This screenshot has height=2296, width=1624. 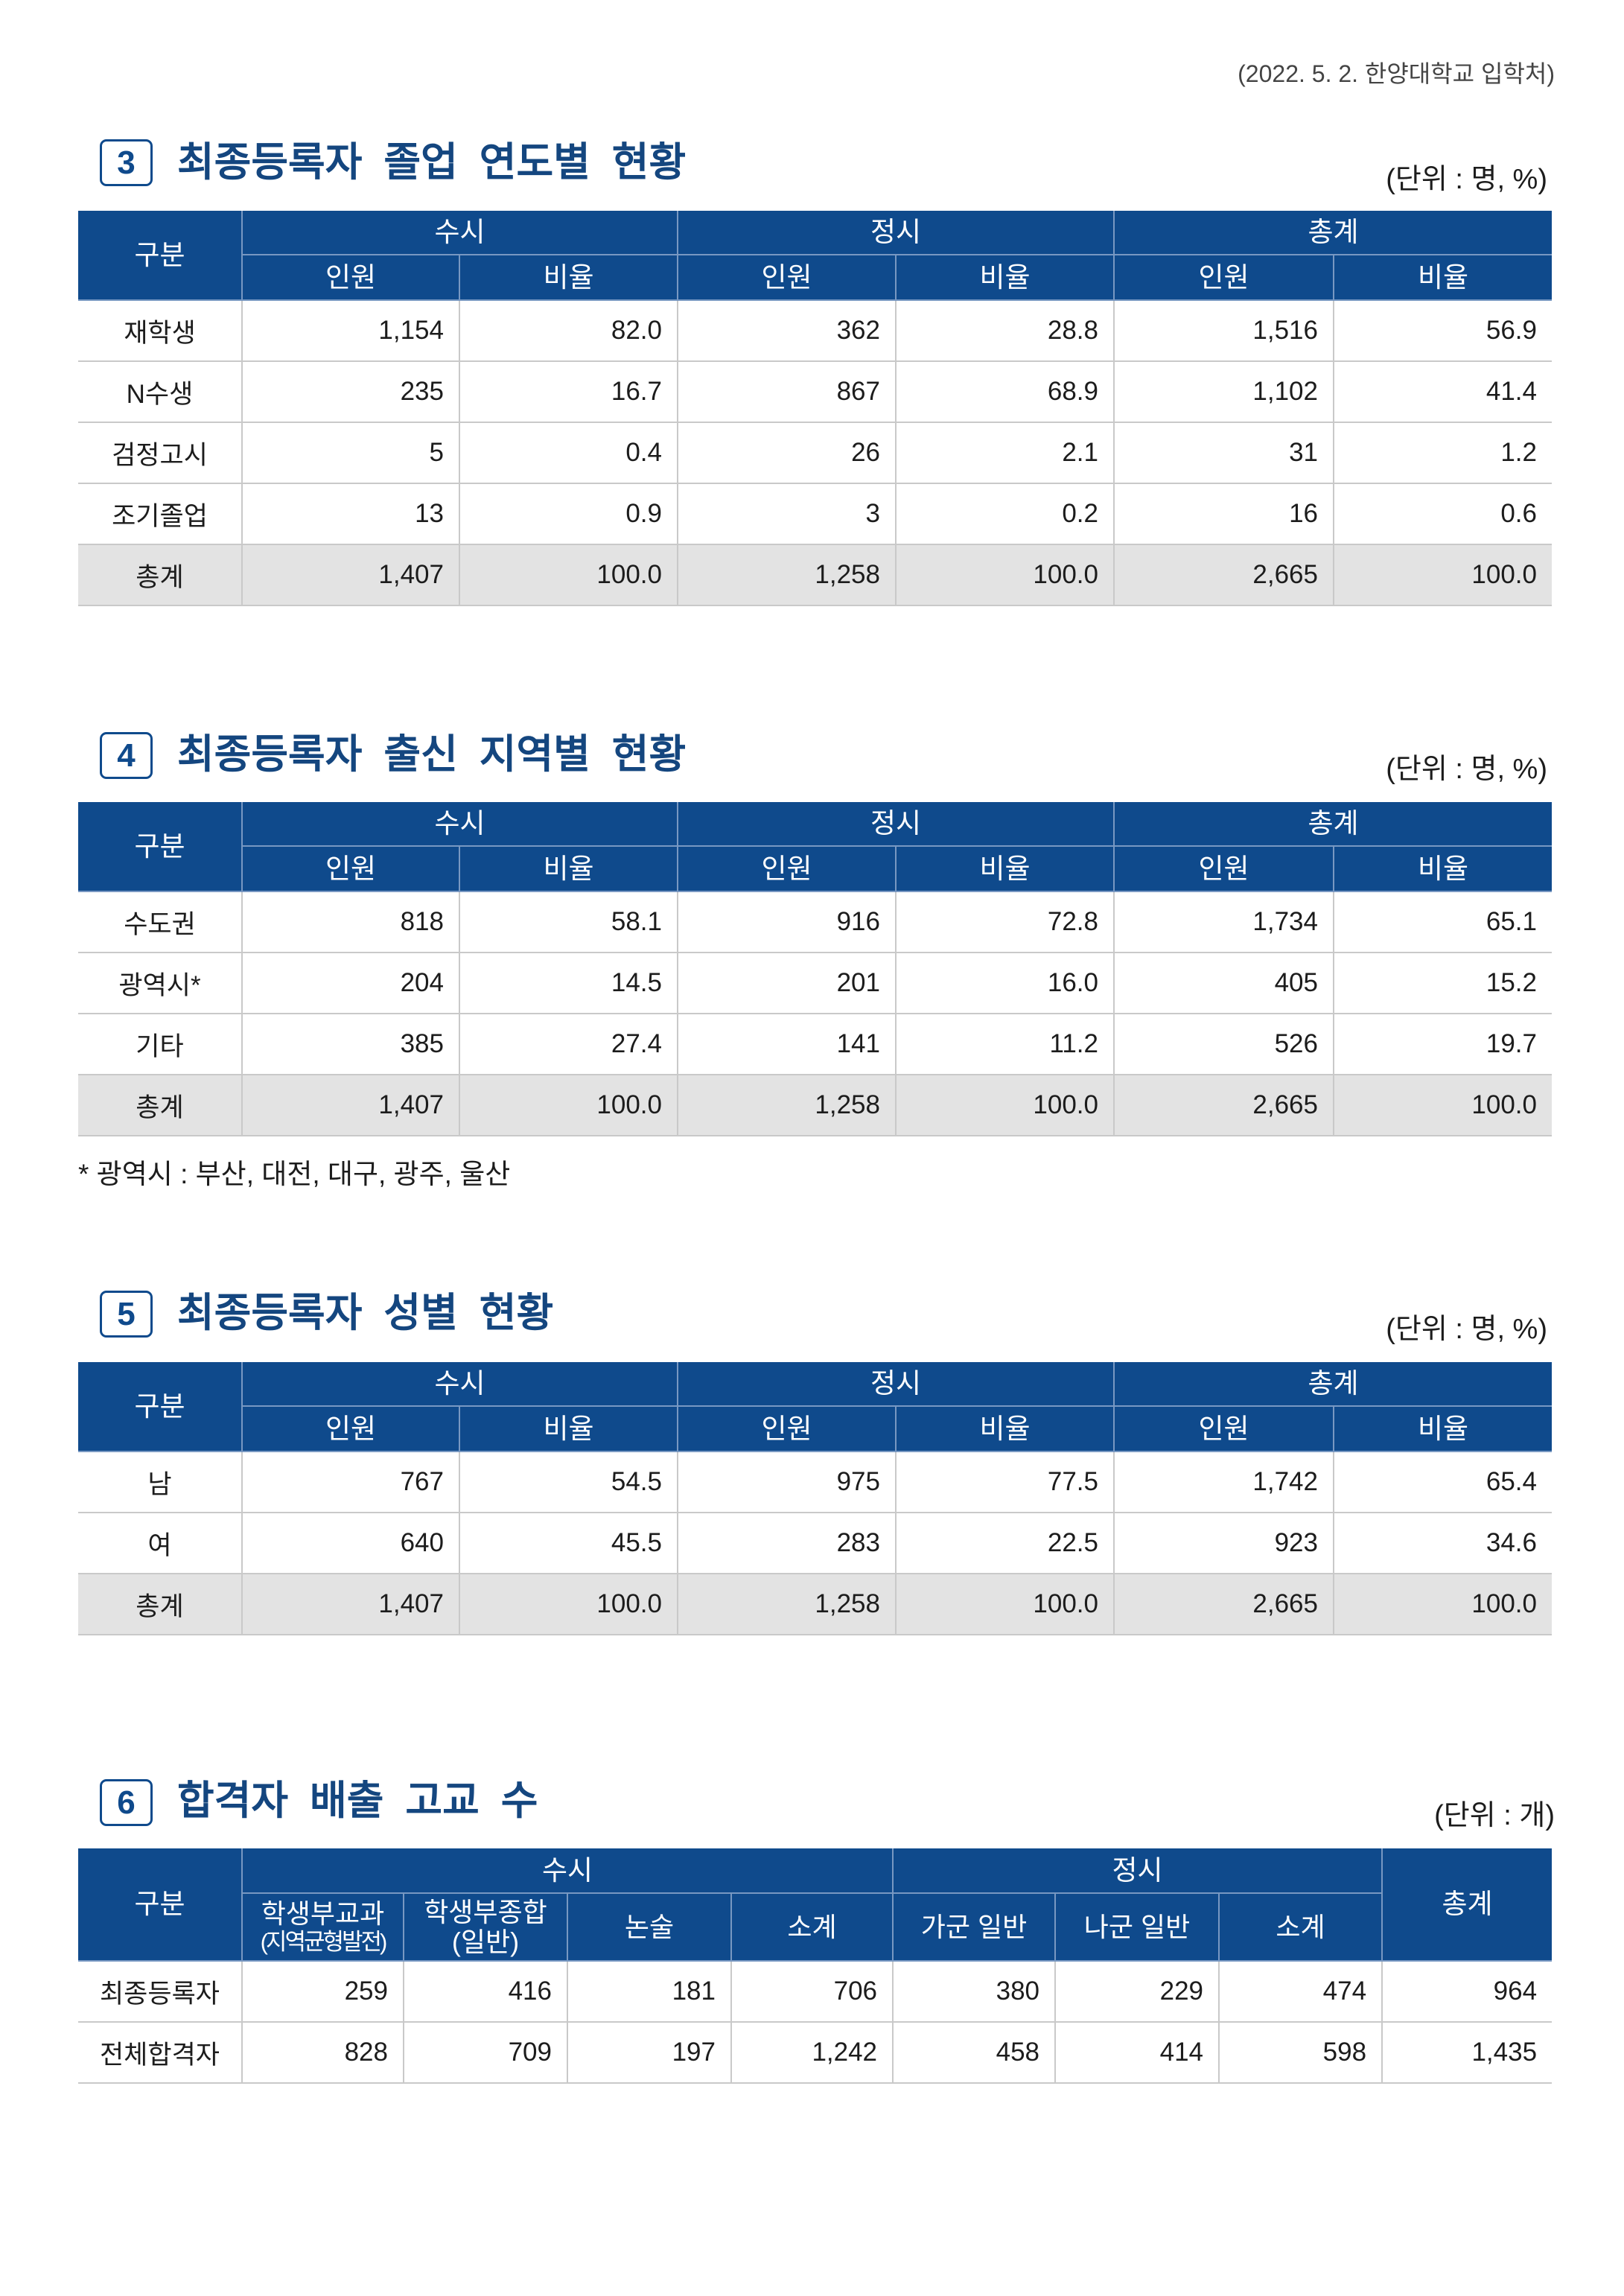 What do you see at coordinates (1300, 1927) in the screenshot?
I see `header-sub-jeongsi-subtotal: 소계` at bounding box center [1300, 1927].